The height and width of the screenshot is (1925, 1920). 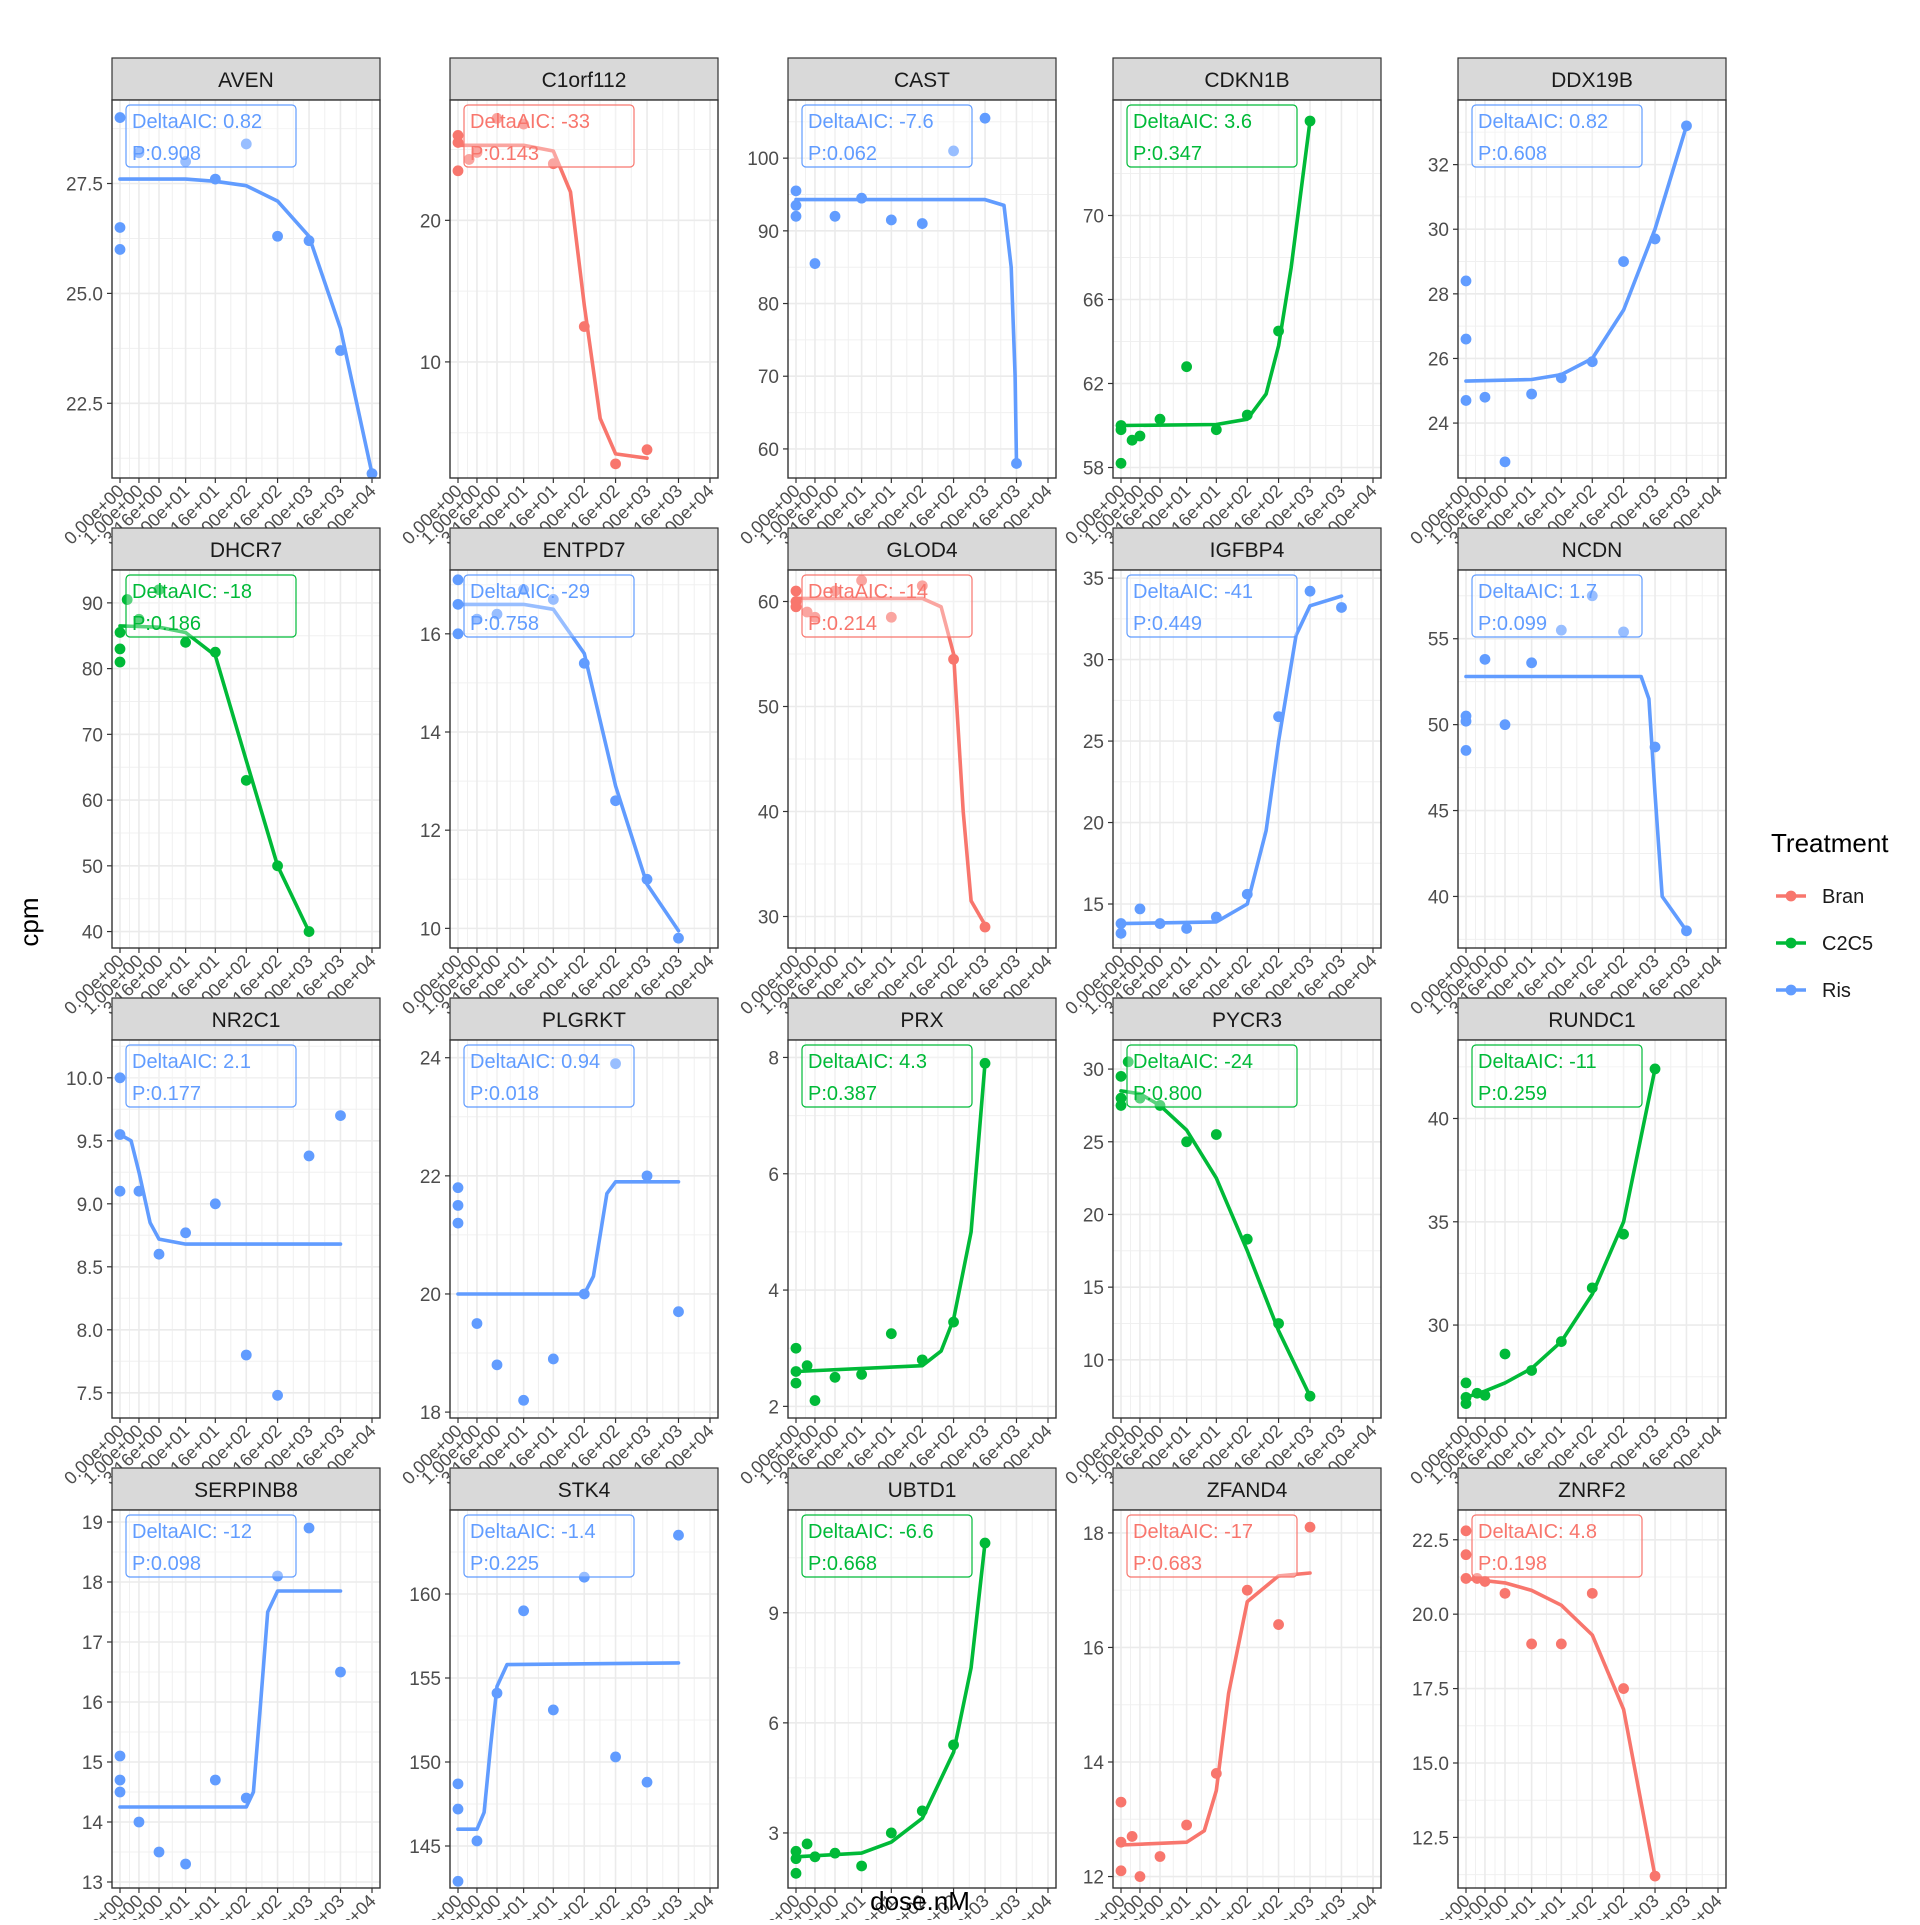 I want to click on legend: Treatment Bran C2C5 Ris, so click(x=1830, y=915).